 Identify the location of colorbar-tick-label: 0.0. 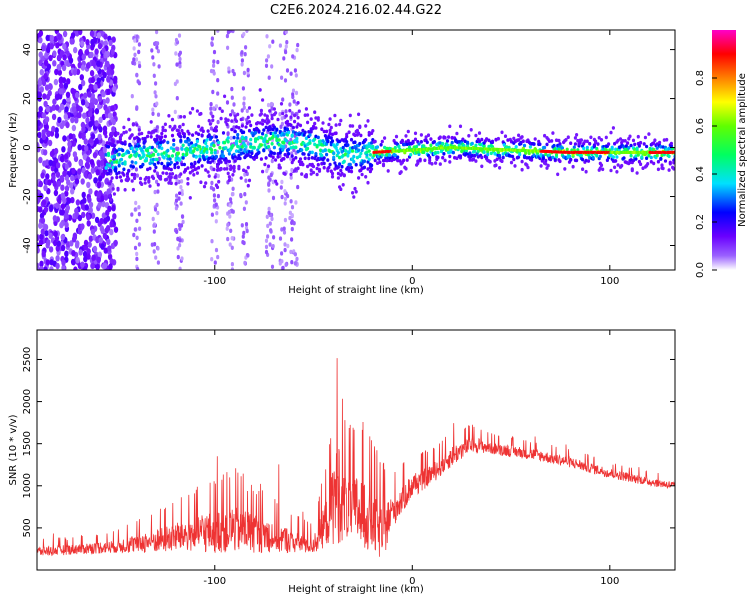
(700, 270).